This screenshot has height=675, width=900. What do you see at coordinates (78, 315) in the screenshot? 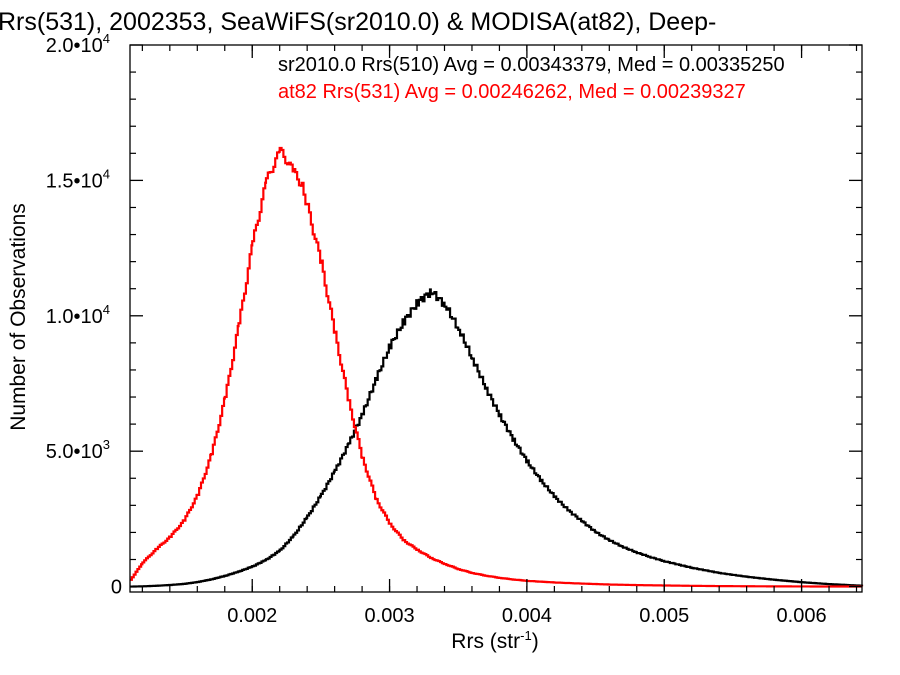
I see `y-tick-label: 1.0•104` at bounding box center [78, 315].